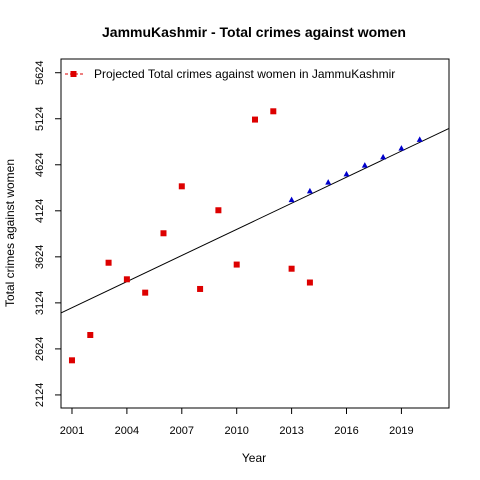 Image resolution: width=480 pixels, height=480 pixels. Describe the element at coordinates (355, 169) in the screenshot. I see `projected-series` at that location.